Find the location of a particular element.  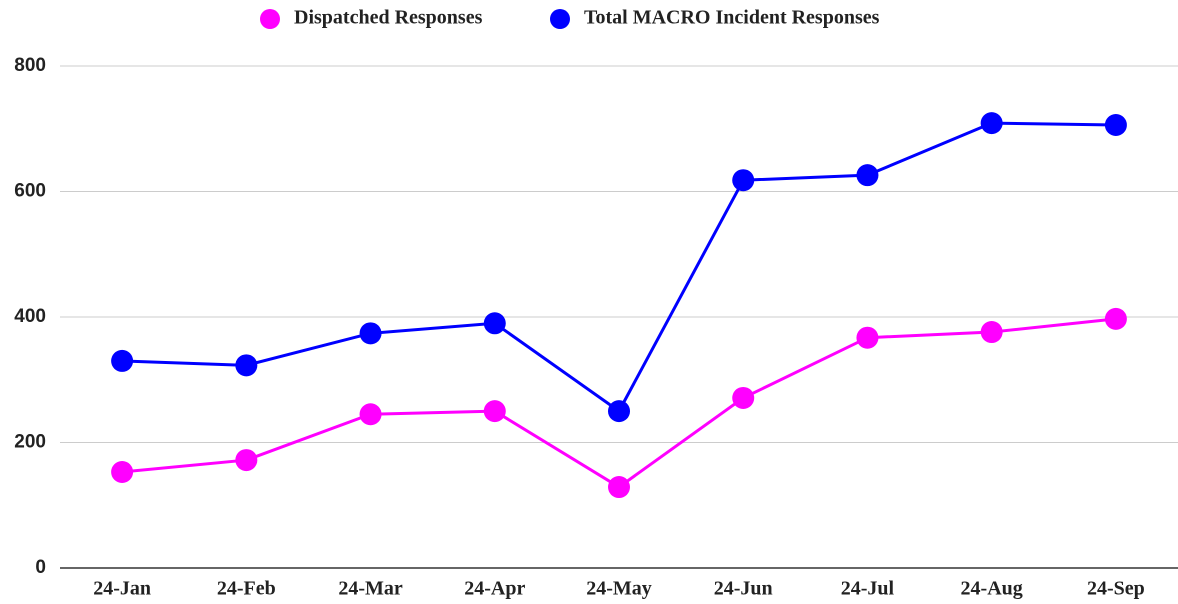

x-tick-label: 24-Jan is located at coordinates (122, 589).